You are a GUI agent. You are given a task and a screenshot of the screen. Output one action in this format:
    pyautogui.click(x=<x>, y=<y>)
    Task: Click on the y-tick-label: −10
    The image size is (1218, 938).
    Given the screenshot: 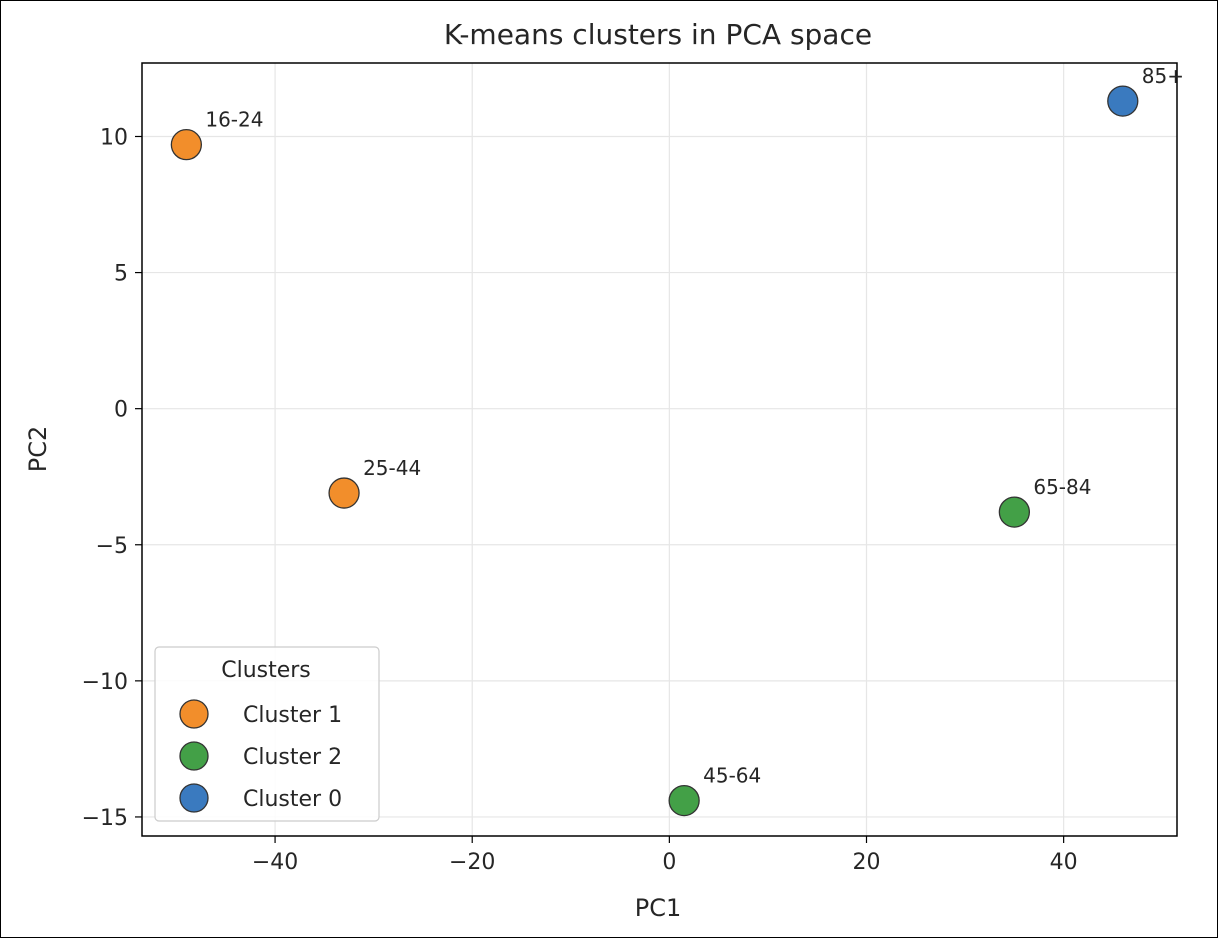 What is the action you would take?
    pyautogui.click(x=105, y=682)
    